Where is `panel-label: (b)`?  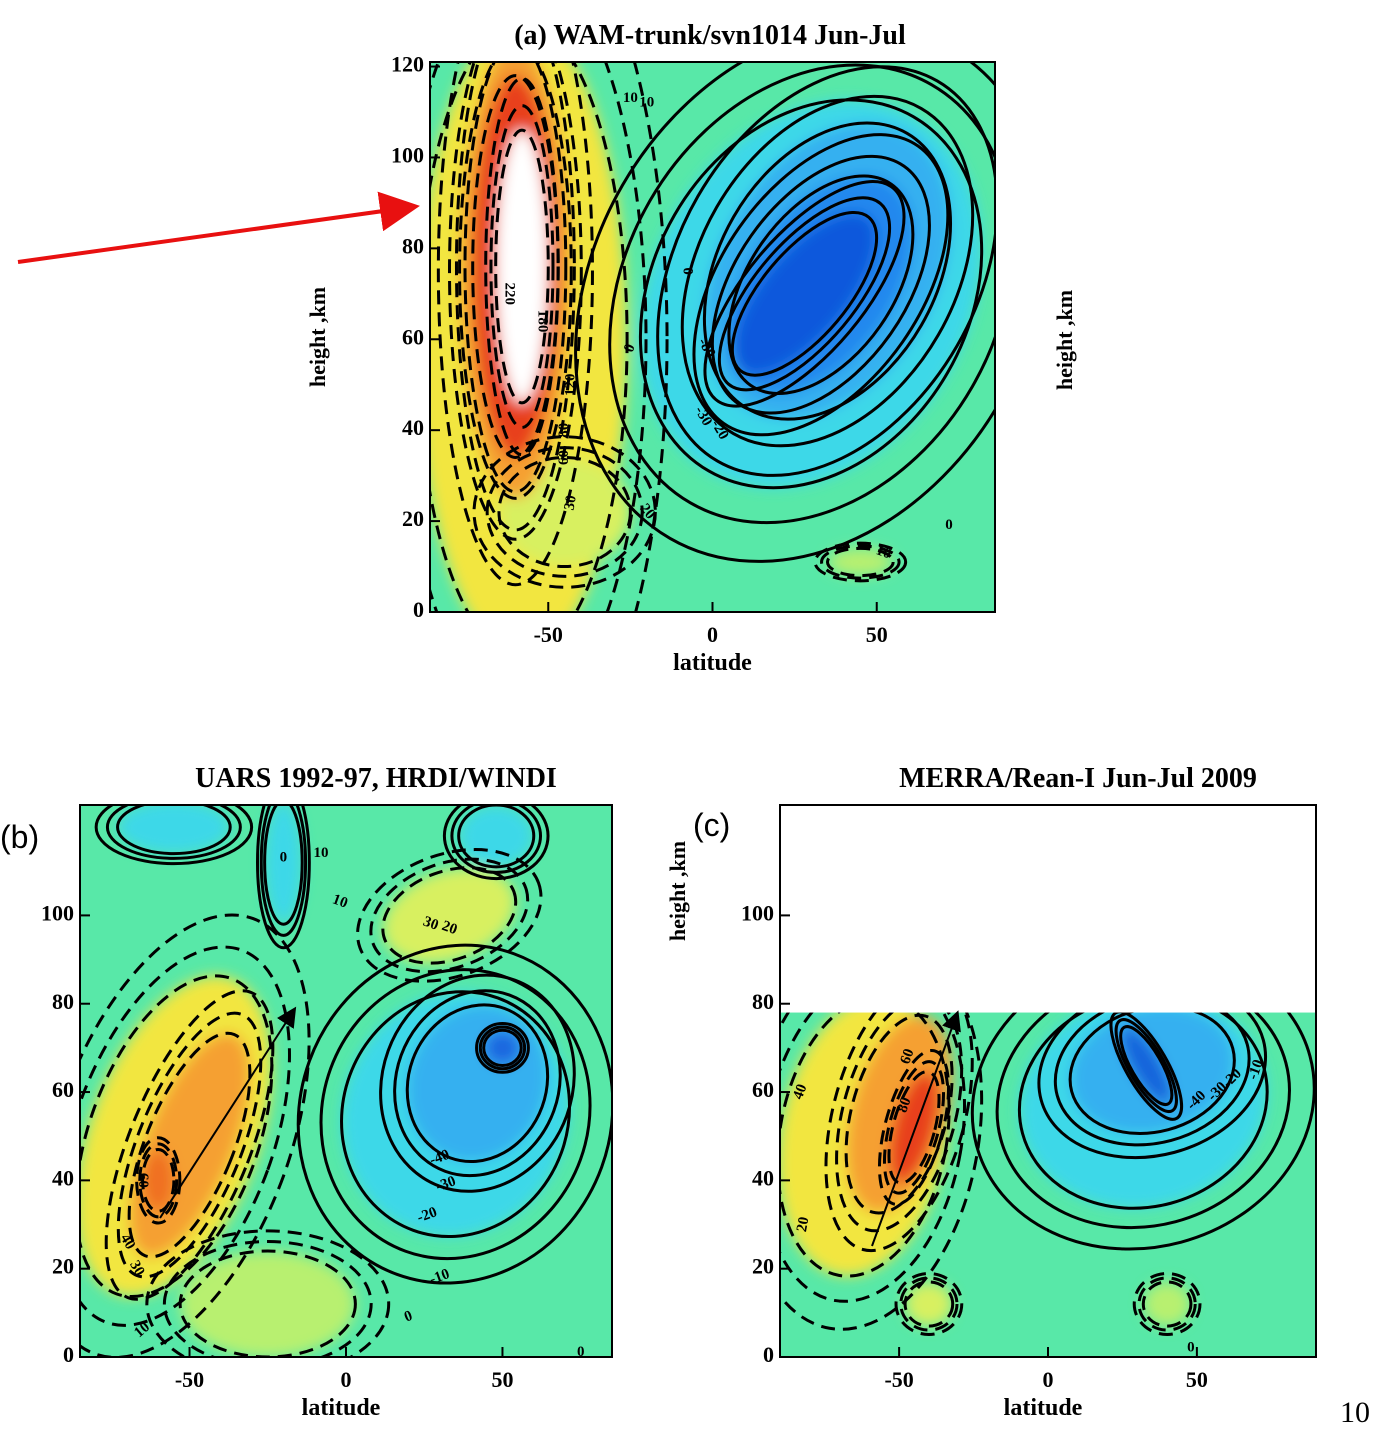
panel-label: (b) is located at coordinates (19, 837).